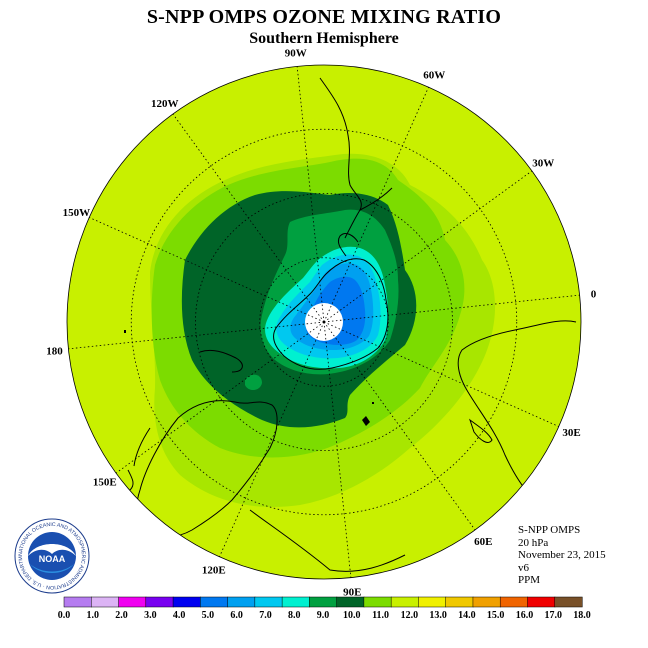 Image resolution: width=648 pixels, height=648 pixels. What do you see at coordinates (571, 433) in the screenshot?
I see `longitude-label: 30E` at bounding box center [571, 433].